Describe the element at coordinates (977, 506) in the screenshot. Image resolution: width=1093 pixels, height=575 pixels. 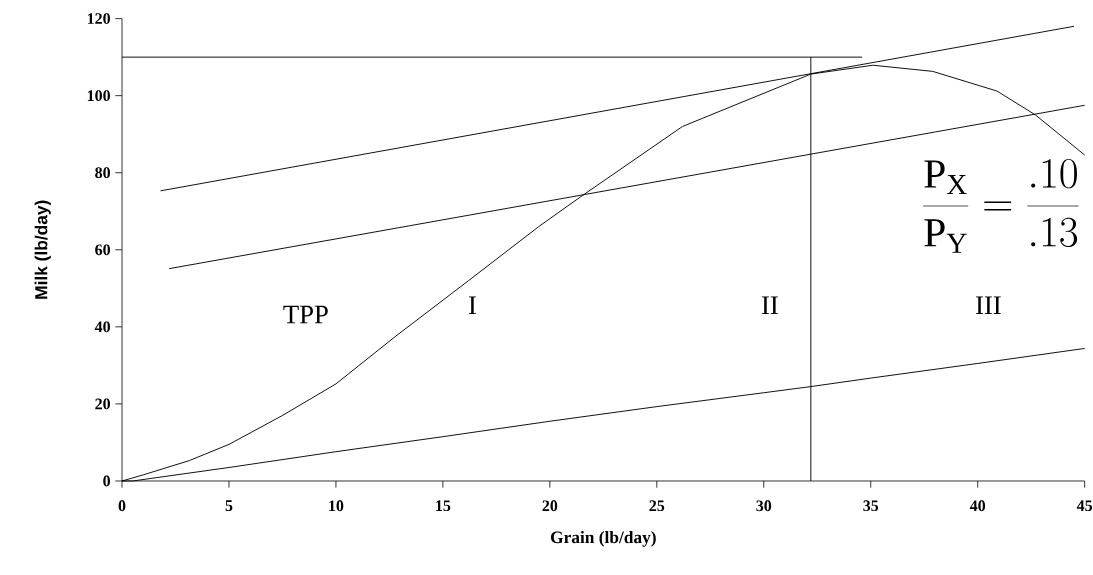
I see `x-tick-label: 40` at that location.